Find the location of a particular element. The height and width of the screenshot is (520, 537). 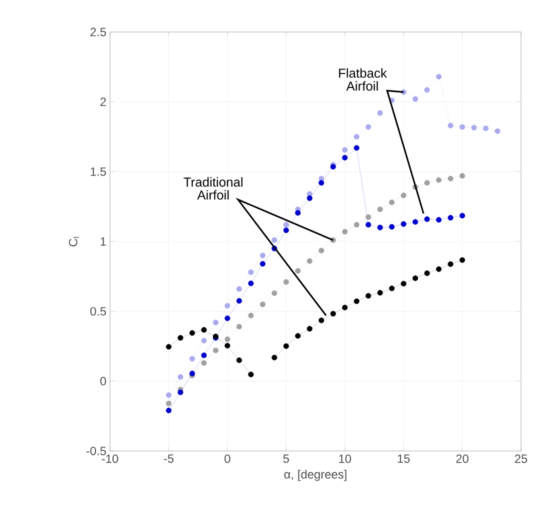

y-tick-label: 0.5 is located at coordinates (98, 311).